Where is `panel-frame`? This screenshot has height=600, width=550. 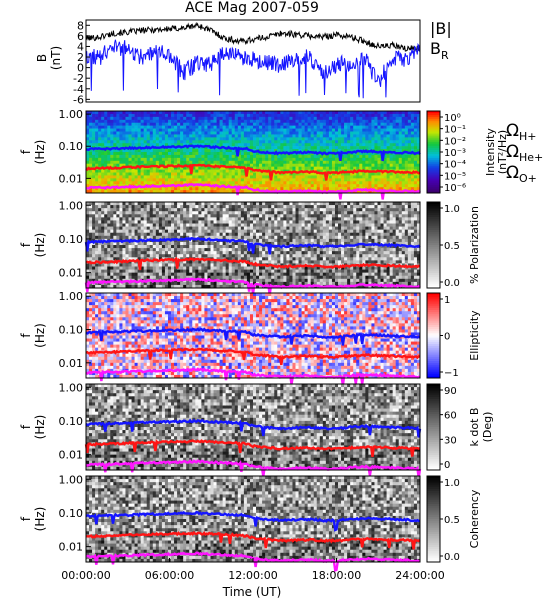 panel-frame is located at coordinates (253, 61).